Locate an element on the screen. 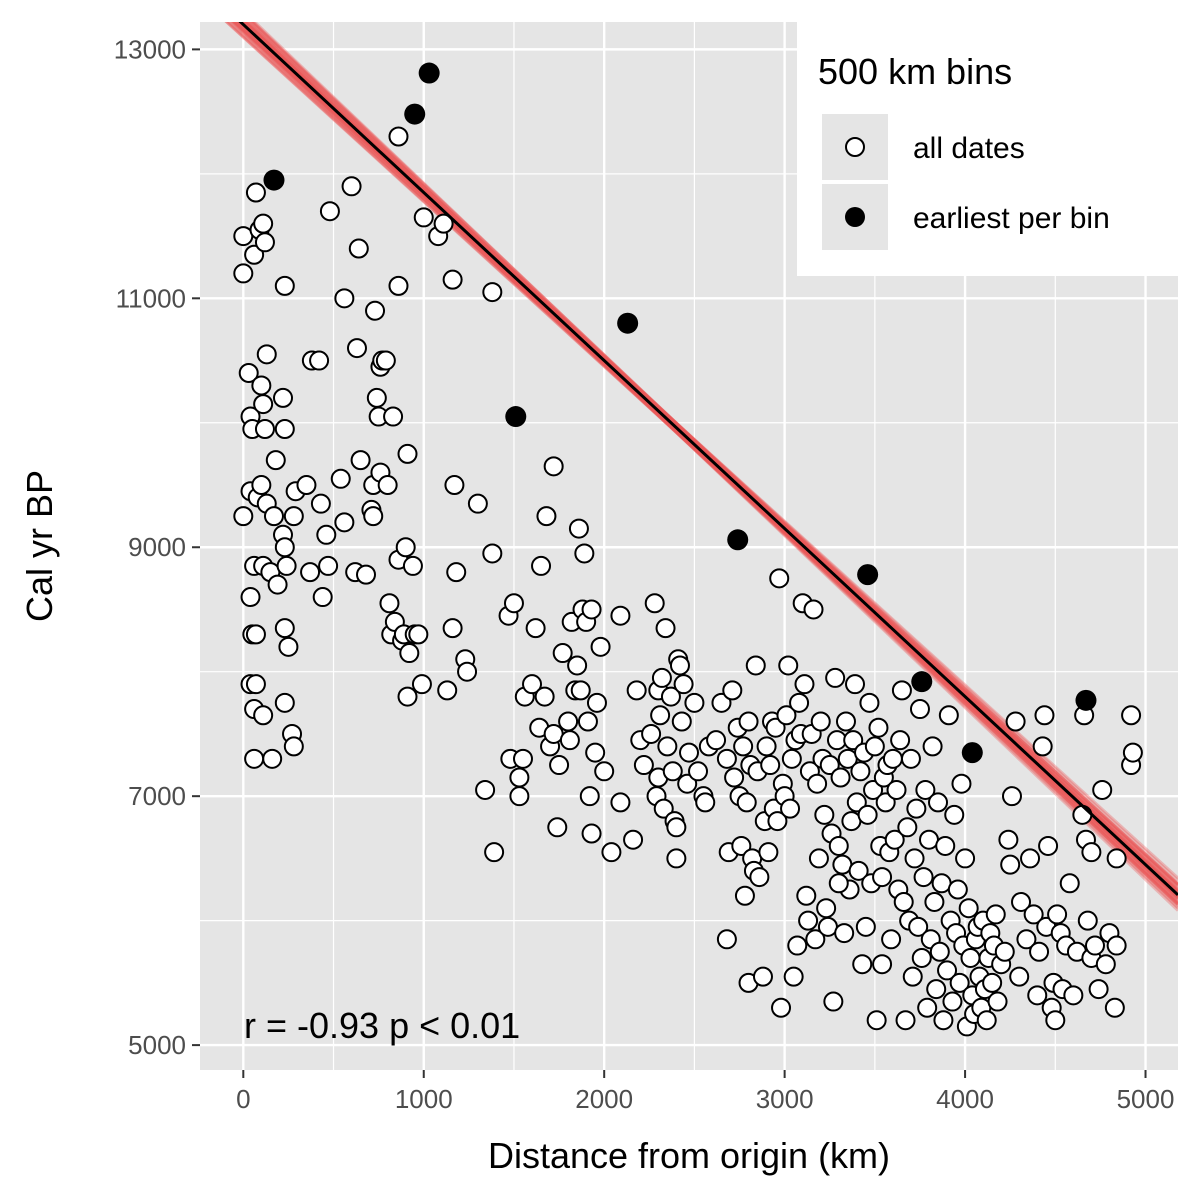 This screenshot has height=1200, width=1200. x-tick-label: 1000 is located at coordinates (424, 1099).